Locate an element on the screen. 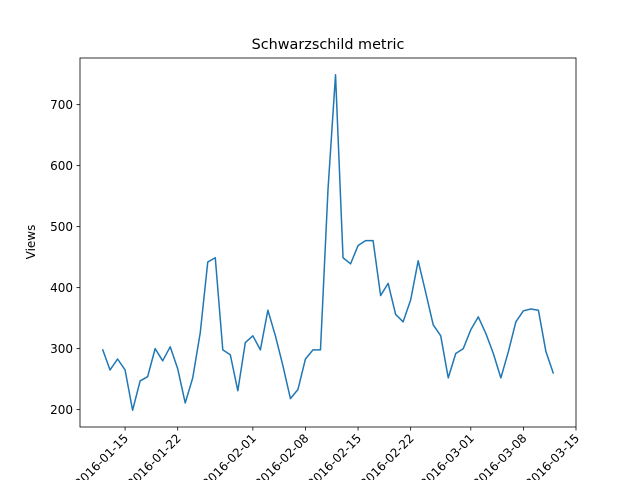 The width and height of the screenshot is (640, 480). y-tick-label: 500 is located at coordinates (61, 227).